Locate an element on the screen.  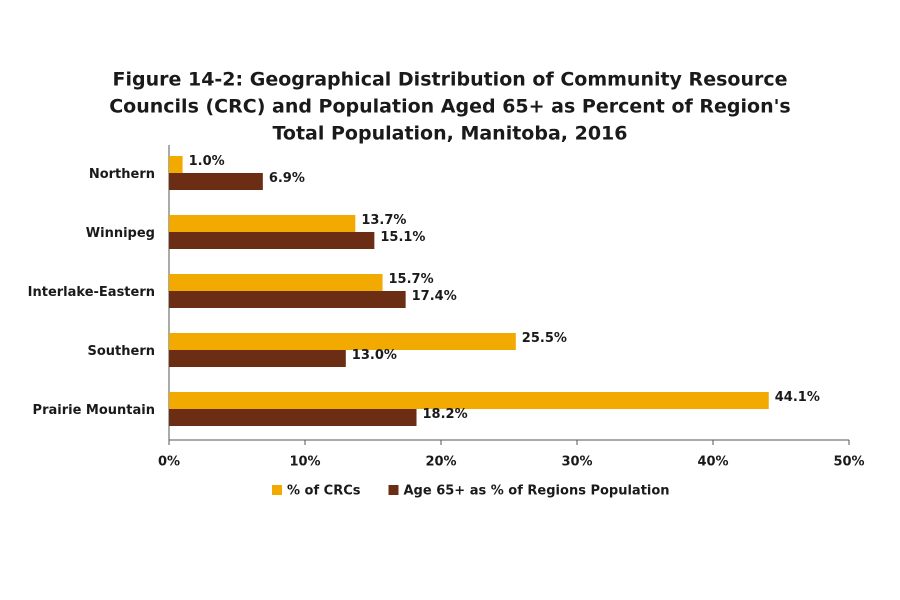
x-tick-label: 0% is located at coordinates (169, 462).